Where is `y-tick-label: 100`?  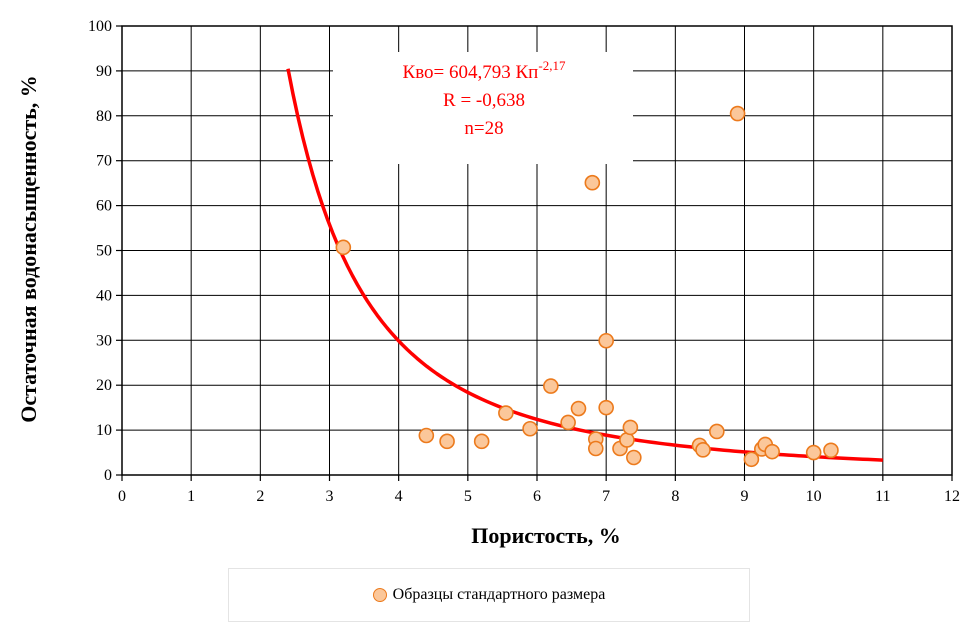 y-tick-label: 100 is located at coordinates (100, 26).